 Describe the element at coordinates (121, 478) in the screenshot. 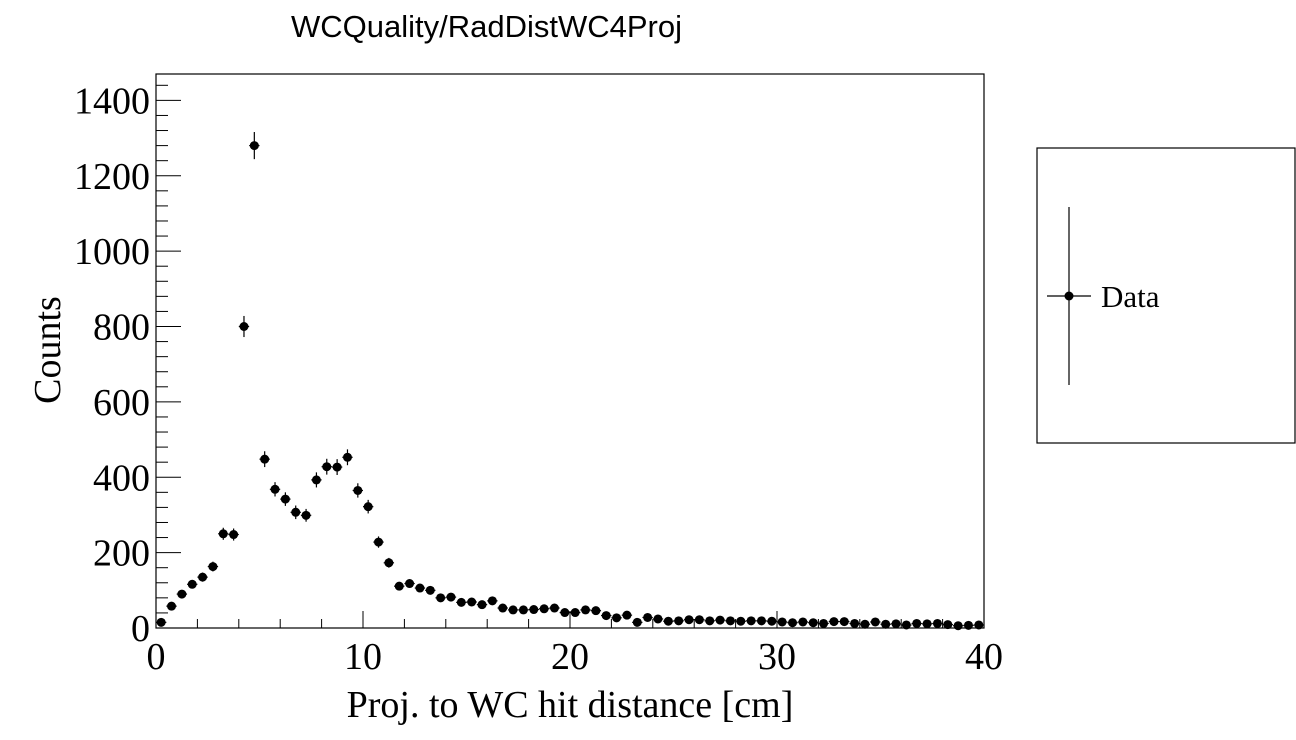

I see `y-tick-label: 400` at that location.